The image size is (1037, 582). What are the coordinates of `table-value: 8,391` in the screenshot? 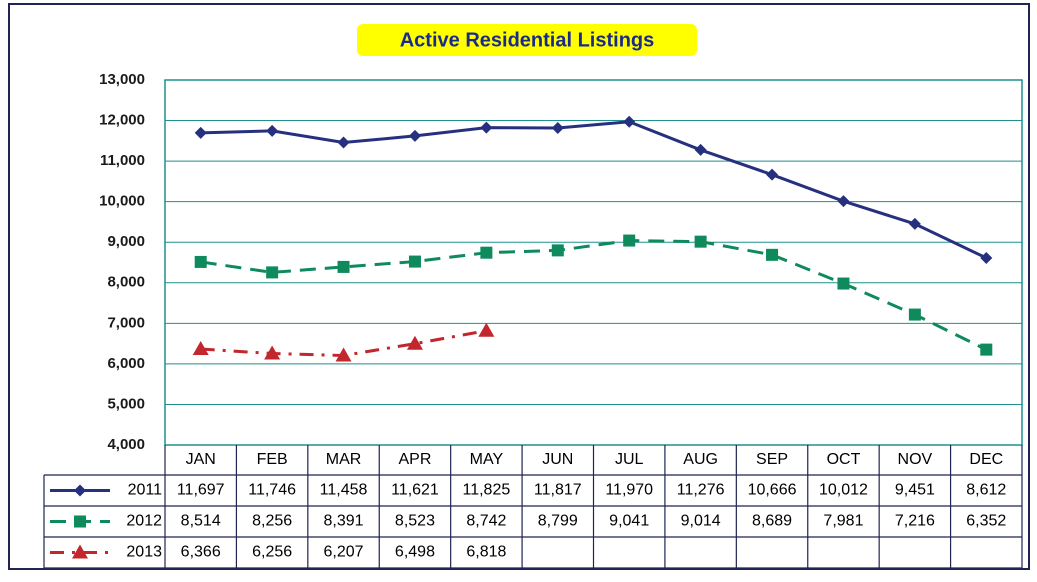 It's located at (344, 521).